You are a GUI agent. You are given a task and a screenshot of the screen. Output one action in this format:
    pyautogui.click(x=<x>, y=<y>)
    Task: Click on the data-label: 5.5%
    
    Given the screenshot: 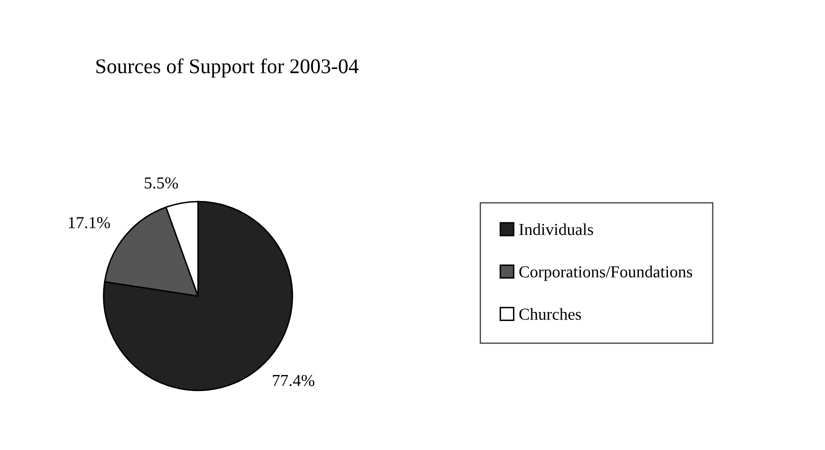 What is the action you would take?
    pyautogui.click(x=161, y=183)
    